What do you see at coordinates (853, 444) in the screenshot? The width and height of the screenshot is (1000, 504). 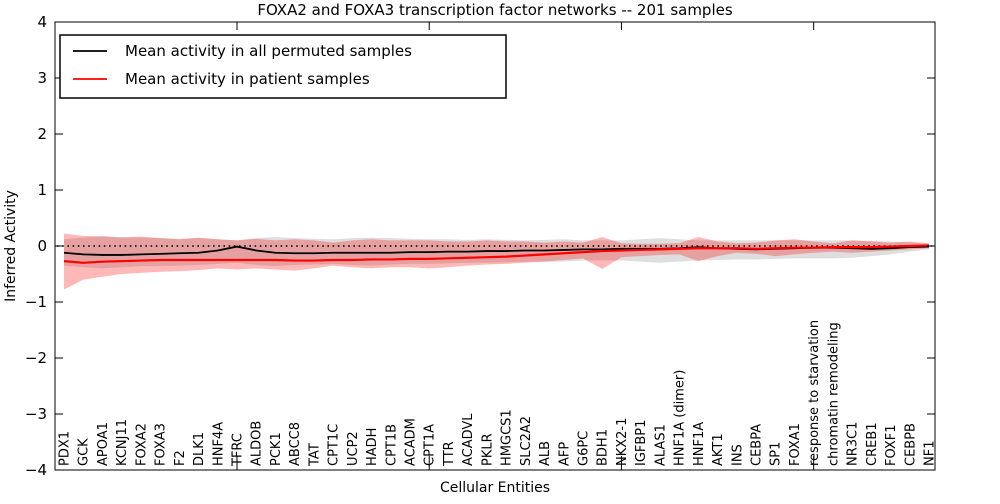 I see `x-tick-label: NR3C1` at bounding box center [853, 444].